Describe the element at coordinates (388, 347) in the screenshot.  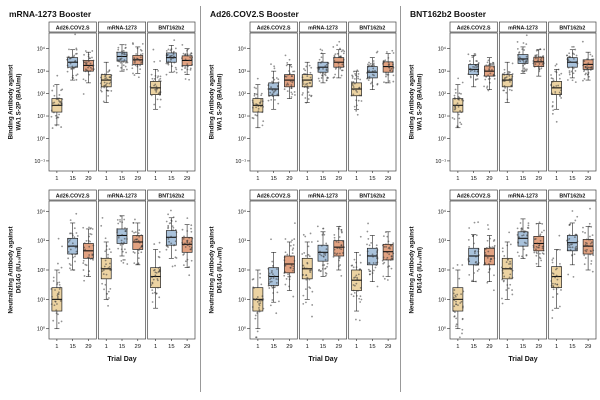
I see `x-tick-label: 29` at that location.